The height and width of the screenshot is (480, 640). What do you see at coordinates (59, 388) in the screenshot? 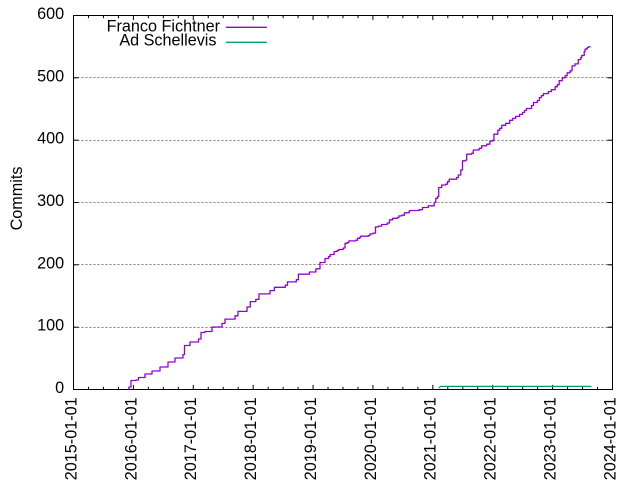
I see `svg-text: 0` at bounding box center [59, 388].